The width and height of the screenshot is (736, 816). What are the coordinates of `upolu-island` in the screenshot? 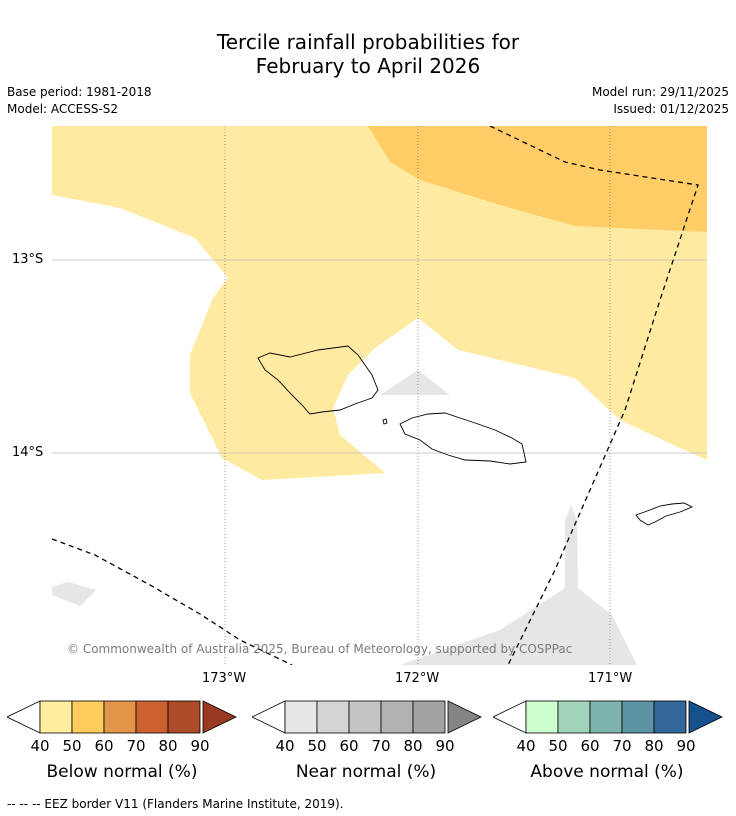 It's located at (463, 438).